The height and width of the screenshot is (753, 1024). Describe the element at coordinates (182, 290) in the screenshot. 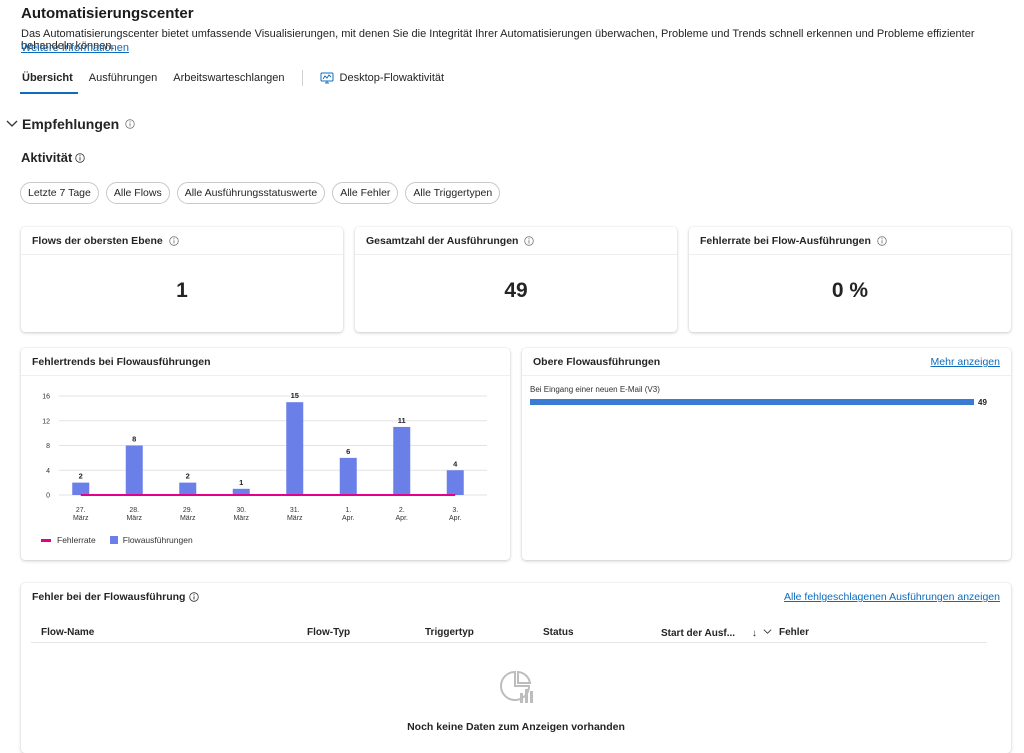

I see `kpi-value: 1` at that location.